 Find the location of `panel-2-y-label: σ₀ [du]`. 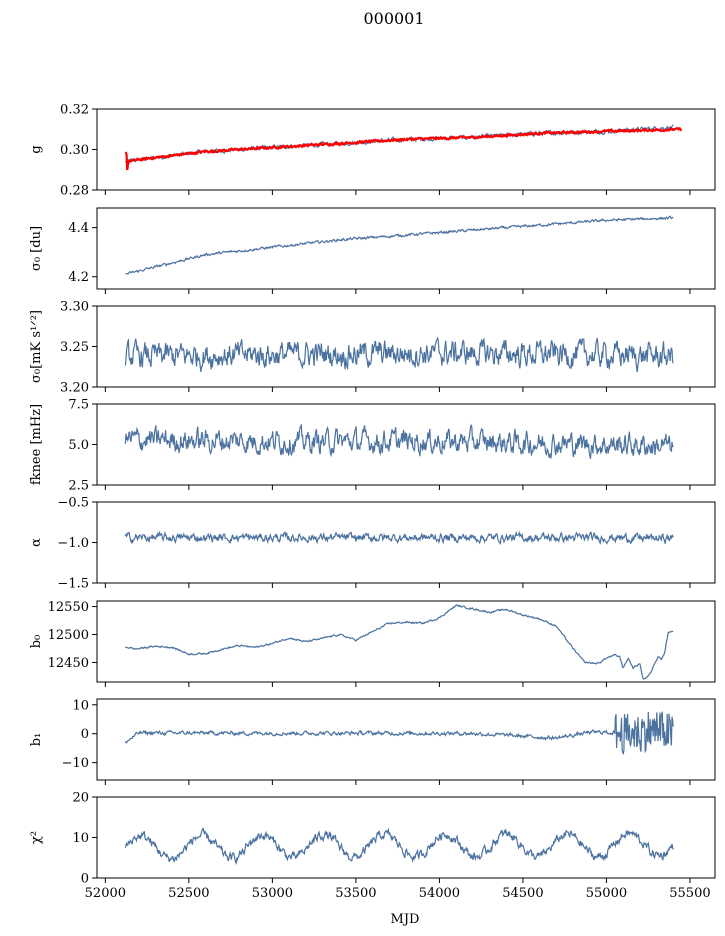

panel-2-y-label: σ₀ [du] is located at coordinates (36, 248).